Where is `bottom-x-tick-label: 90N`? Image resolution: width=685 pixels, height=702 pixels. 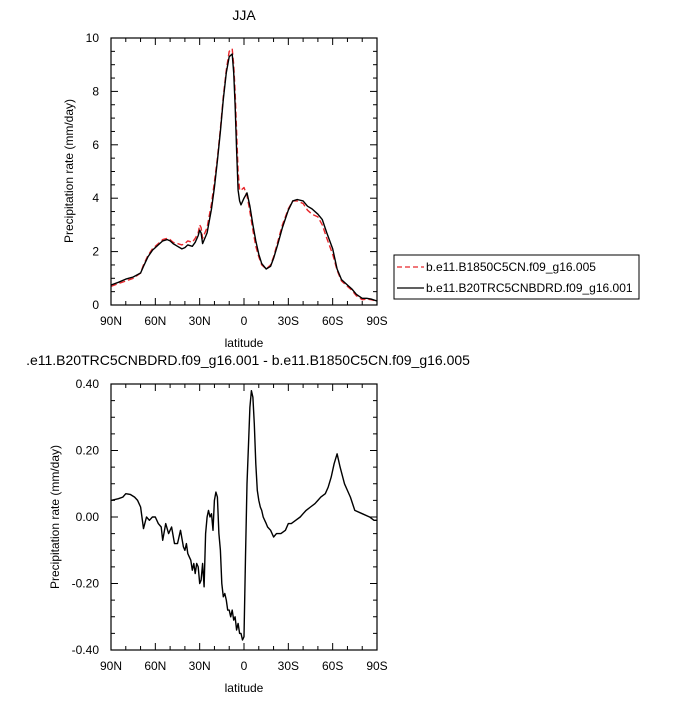 bottom-x-tick-label: 90N is located at coordinates (111, 666).